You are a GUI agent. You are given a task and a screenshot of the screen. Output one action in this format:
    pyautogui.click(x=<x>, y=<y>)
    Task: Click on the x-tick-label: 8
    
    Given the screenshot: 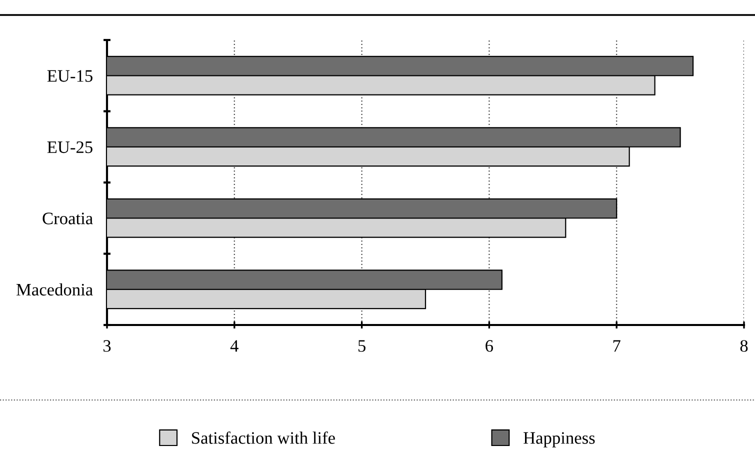 What is the action you would take?
    pyautogui.click(x=744, y=346)
    